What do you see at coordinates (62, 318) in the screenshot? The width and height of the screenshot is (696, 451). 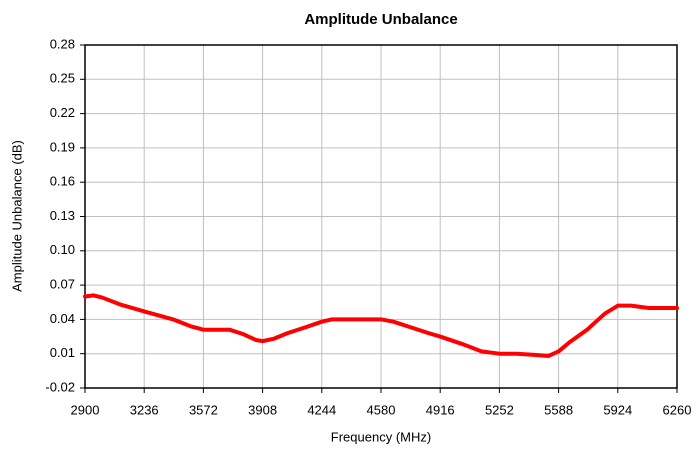 I see `y-tick-label: 0.04` at bounding box center [62, 318].